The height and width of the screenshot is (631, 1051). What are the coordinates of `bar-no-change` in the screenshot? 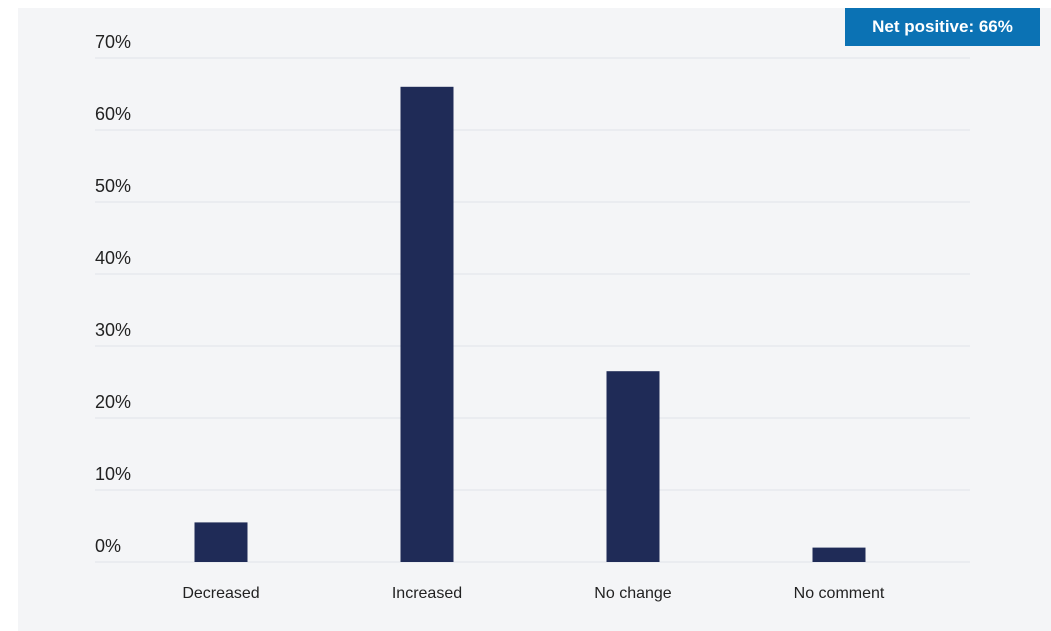 It's located at (633, 466).